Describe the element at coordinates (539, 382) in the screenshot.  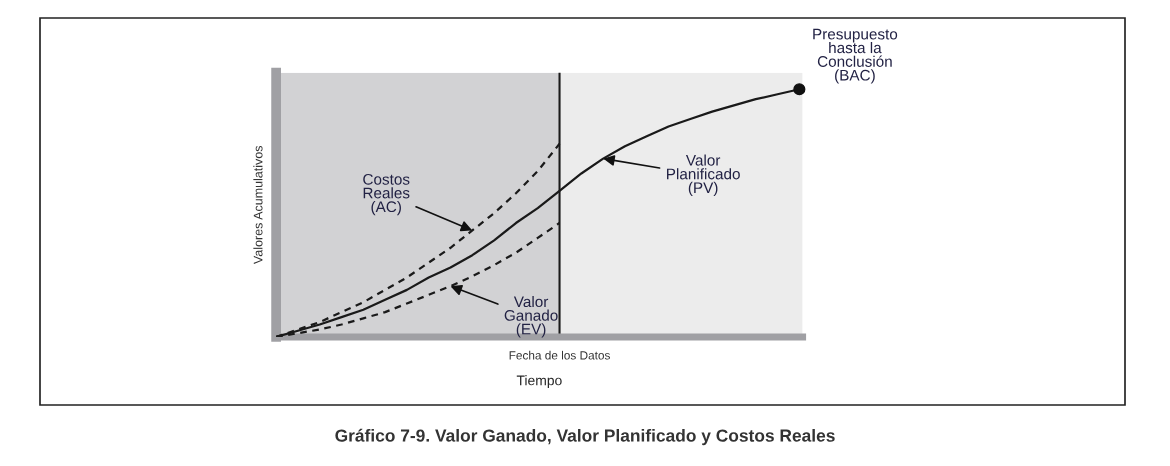
I see `x-axis-title: Tiempo` at that location.